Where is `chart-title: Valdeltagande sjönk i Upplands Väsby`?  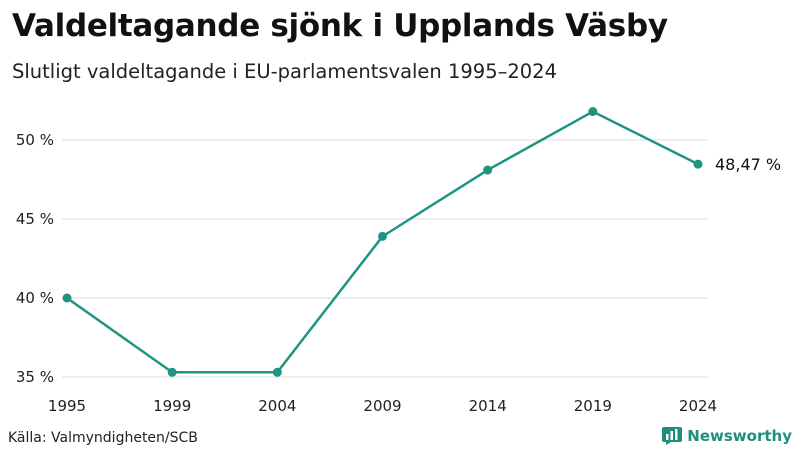
chart-title: Valdeltagande sjönk i Upplands Väsby is located at coordinates (340, 26).